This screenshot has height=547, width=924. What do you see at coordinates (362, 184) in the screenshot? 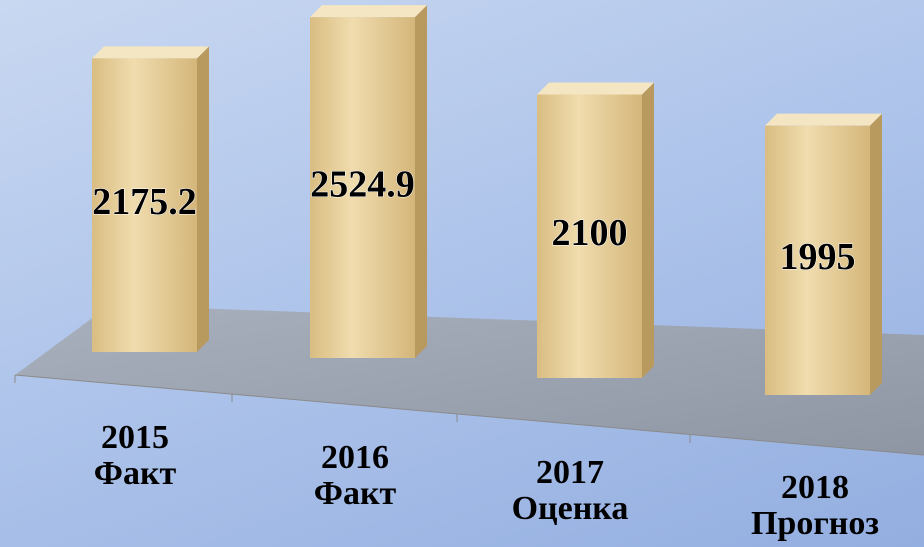
I see `value-label: 2524.9` at bounding box center [362, 184].